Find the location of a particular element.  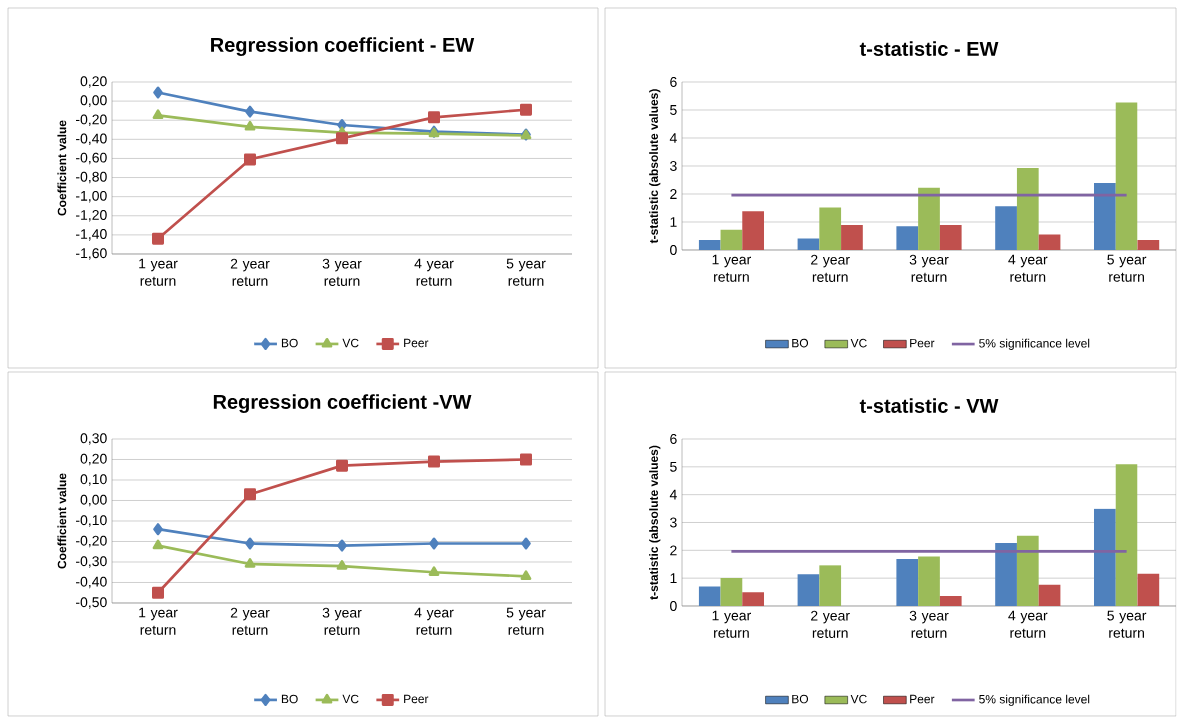

y-tick-label: -0,80 is located at coordinates (91, 177).